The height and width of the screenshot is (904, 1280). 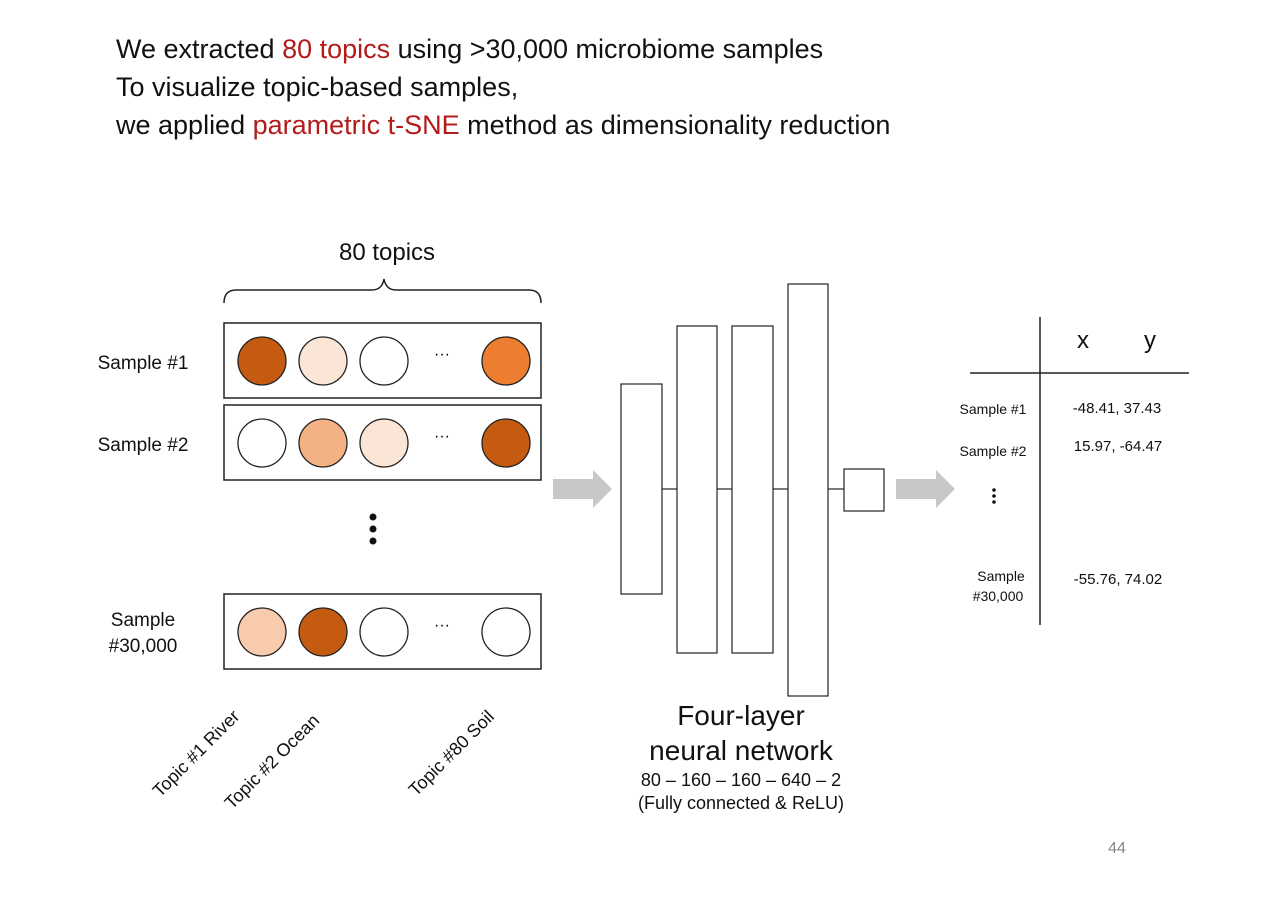 What do you see at coordinates (184, 125) in the screenshot?
I see `headline-text: we applied` at bounding box center [184, 125].